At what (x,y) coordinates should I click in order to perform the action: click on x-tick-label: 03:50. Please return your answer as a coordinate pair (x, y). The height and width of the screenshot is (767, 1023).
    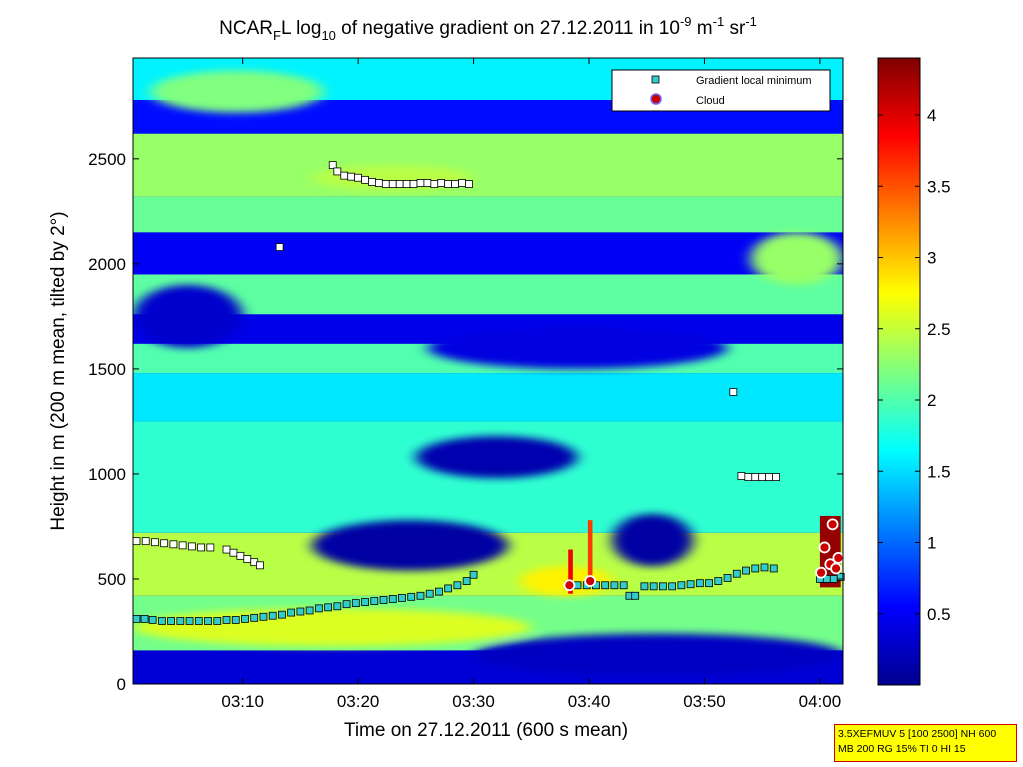
    Looking at the image, I should click on (704, 701).